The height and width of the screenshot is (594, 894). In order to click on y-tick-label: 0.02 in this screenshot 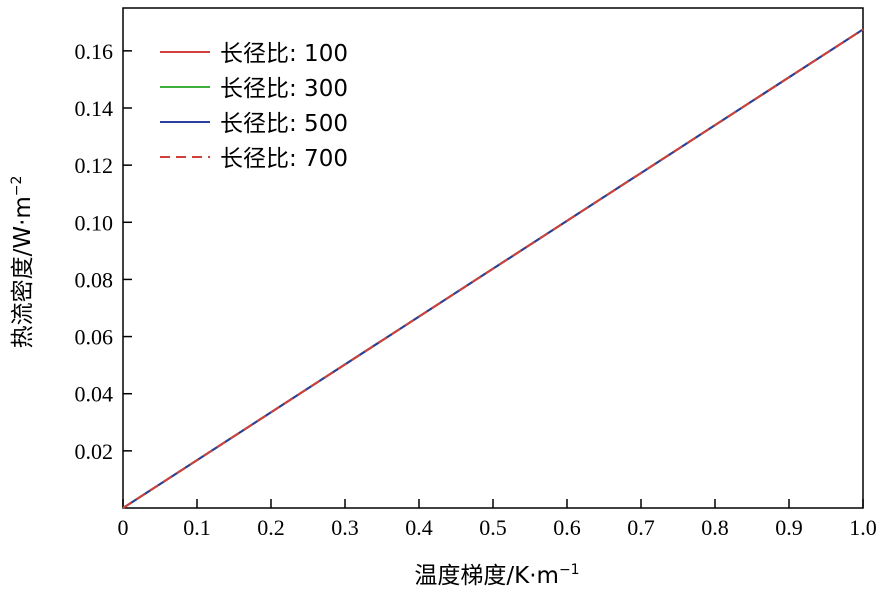, I will do `click(94, 451)`.